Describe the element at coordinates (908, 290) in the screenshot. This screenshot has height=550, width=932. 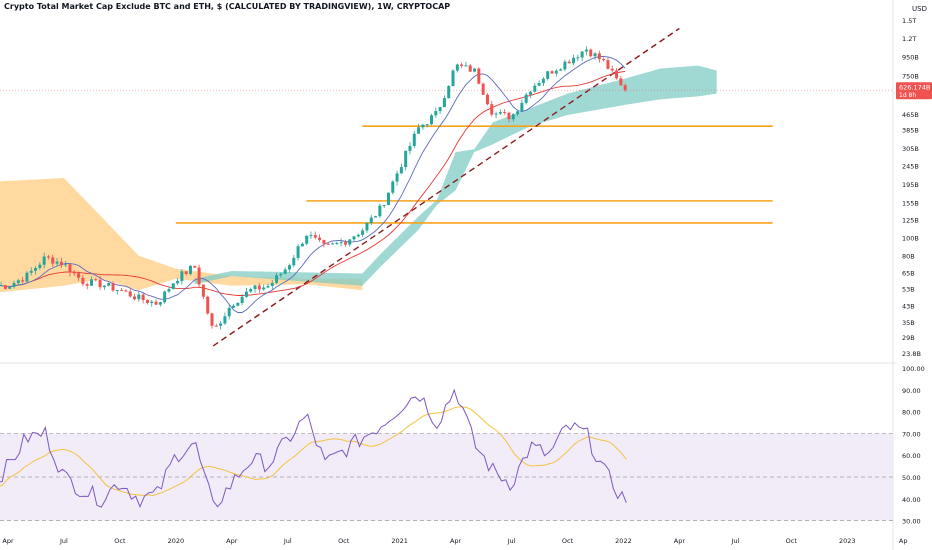
I see `price-tick-label: 53B` at that location.